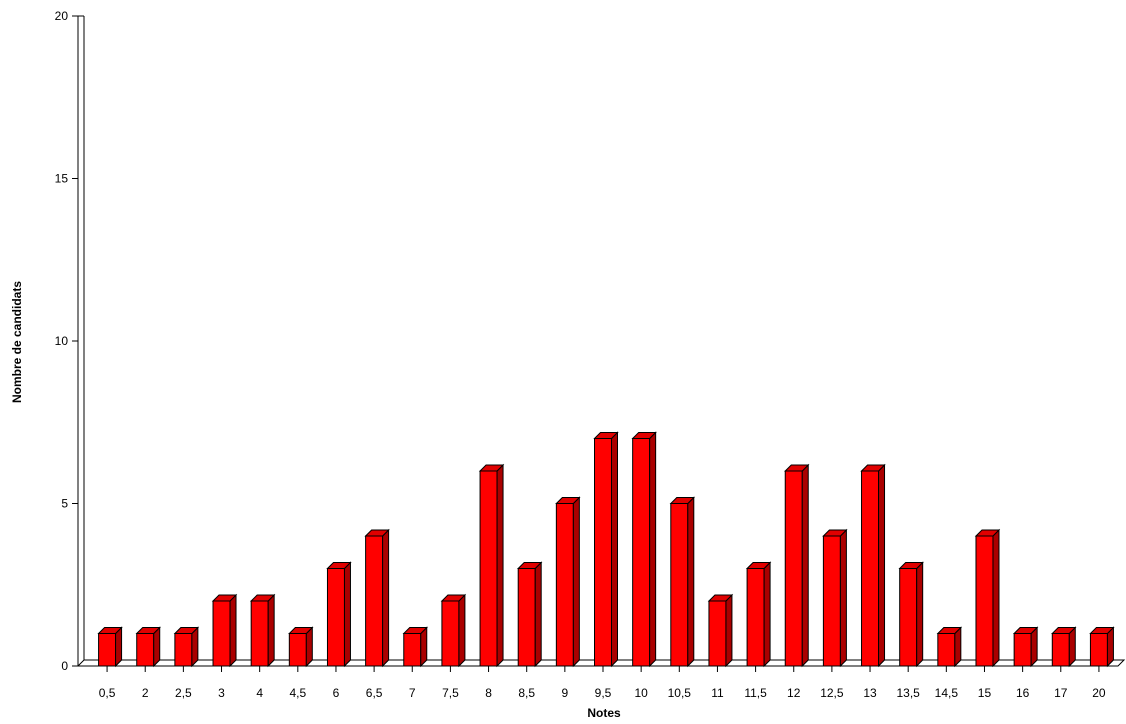  Describe the element at coordinates (450, 693) in the screenshot. I see `x-tick-label: 7,5` at that location.